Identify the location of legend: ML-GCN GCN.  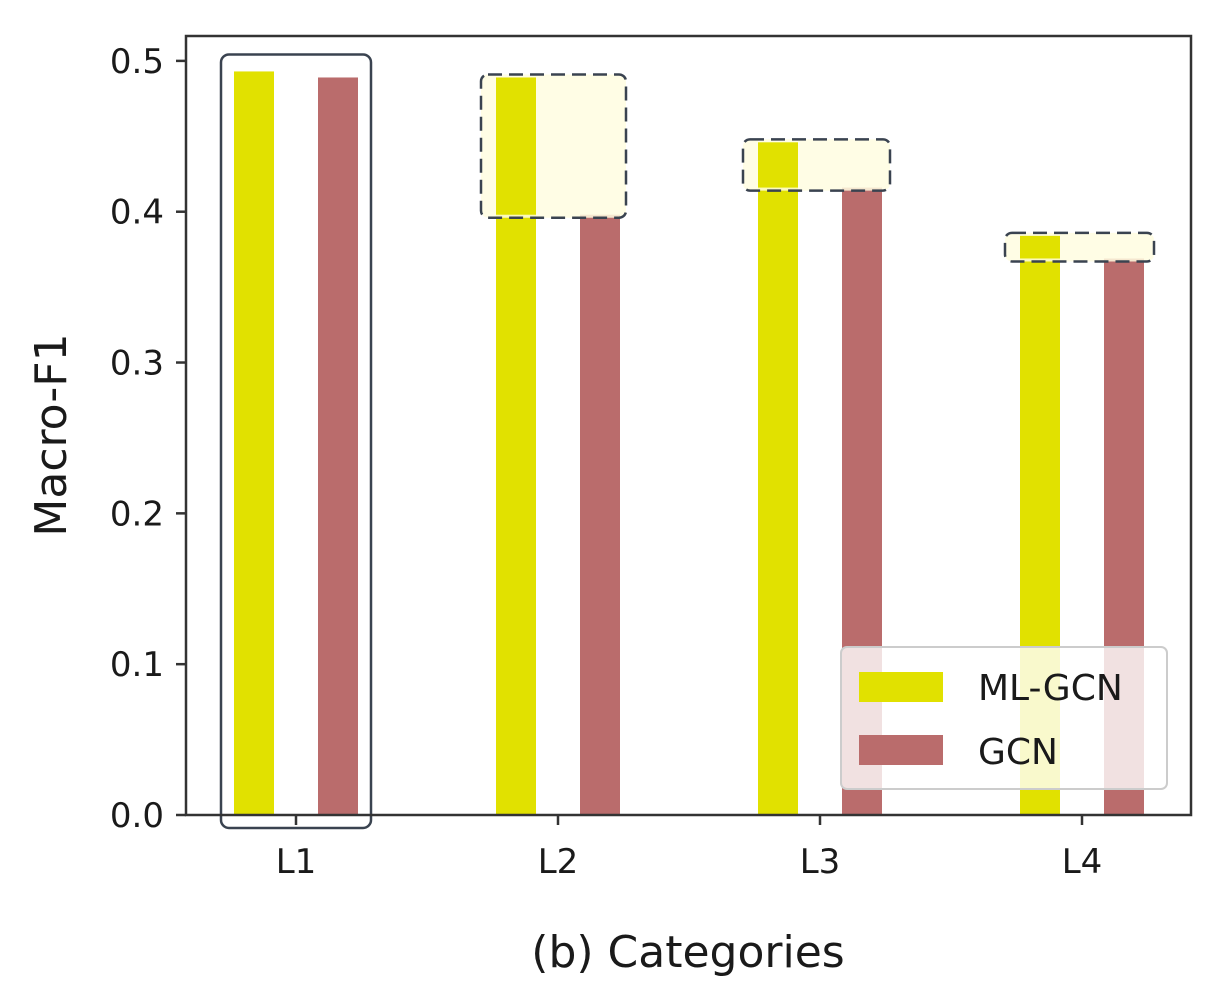
(1004, 718).